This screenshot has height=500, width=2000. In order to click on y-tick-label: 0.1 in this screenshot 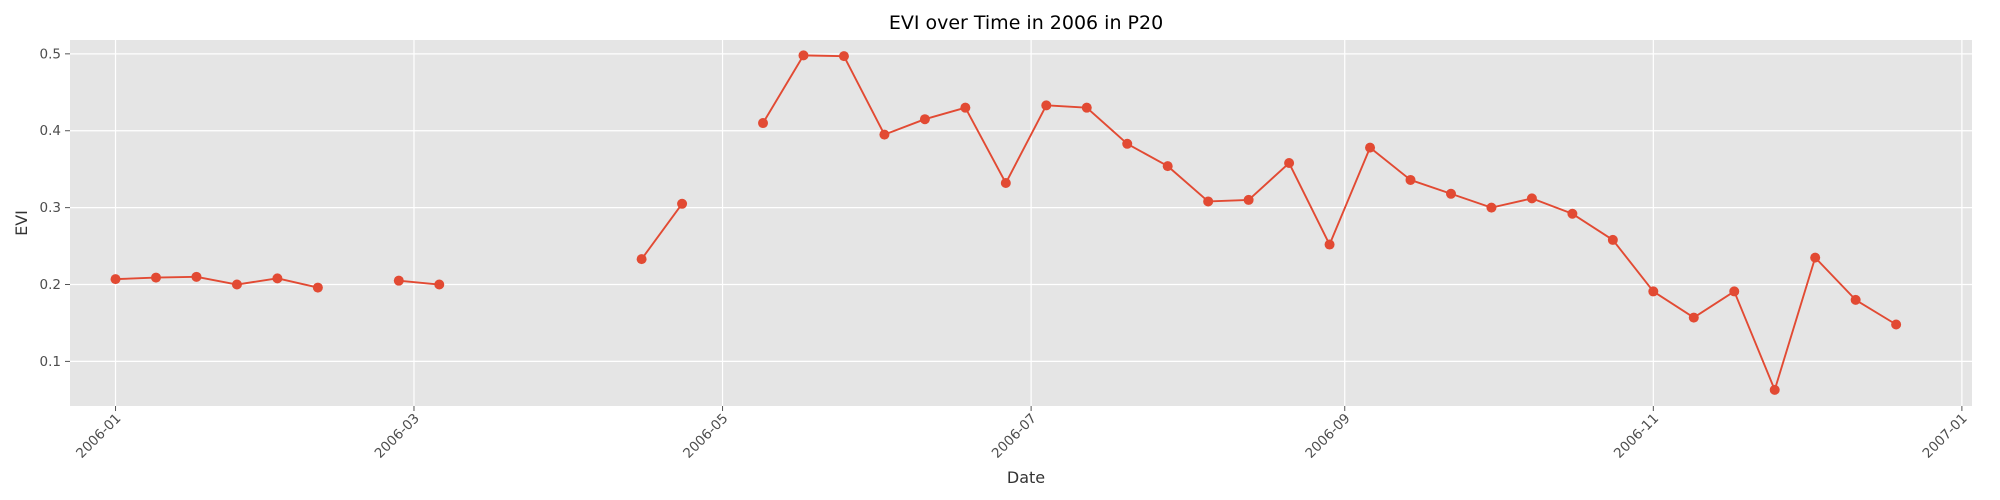, I will do `click(50, 362)`.